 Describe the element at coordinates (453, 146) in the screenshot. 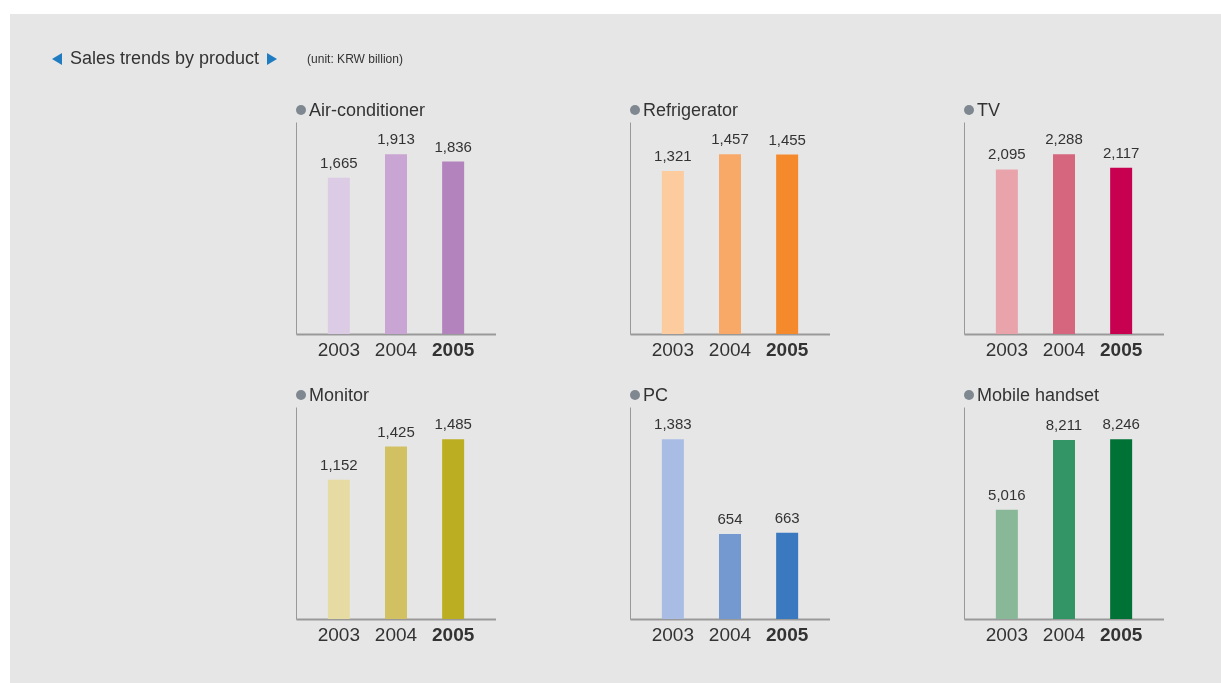

I see `data-label: 1,836` at that location.